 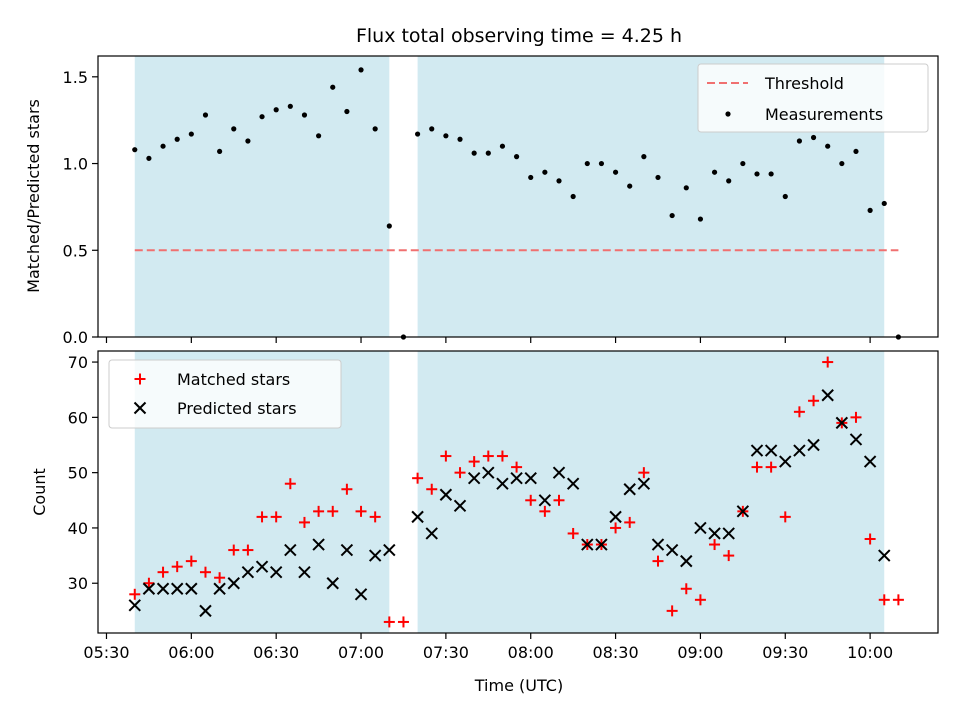 I want to click on legend-measurements-swatch, so click(x=728, y=114).